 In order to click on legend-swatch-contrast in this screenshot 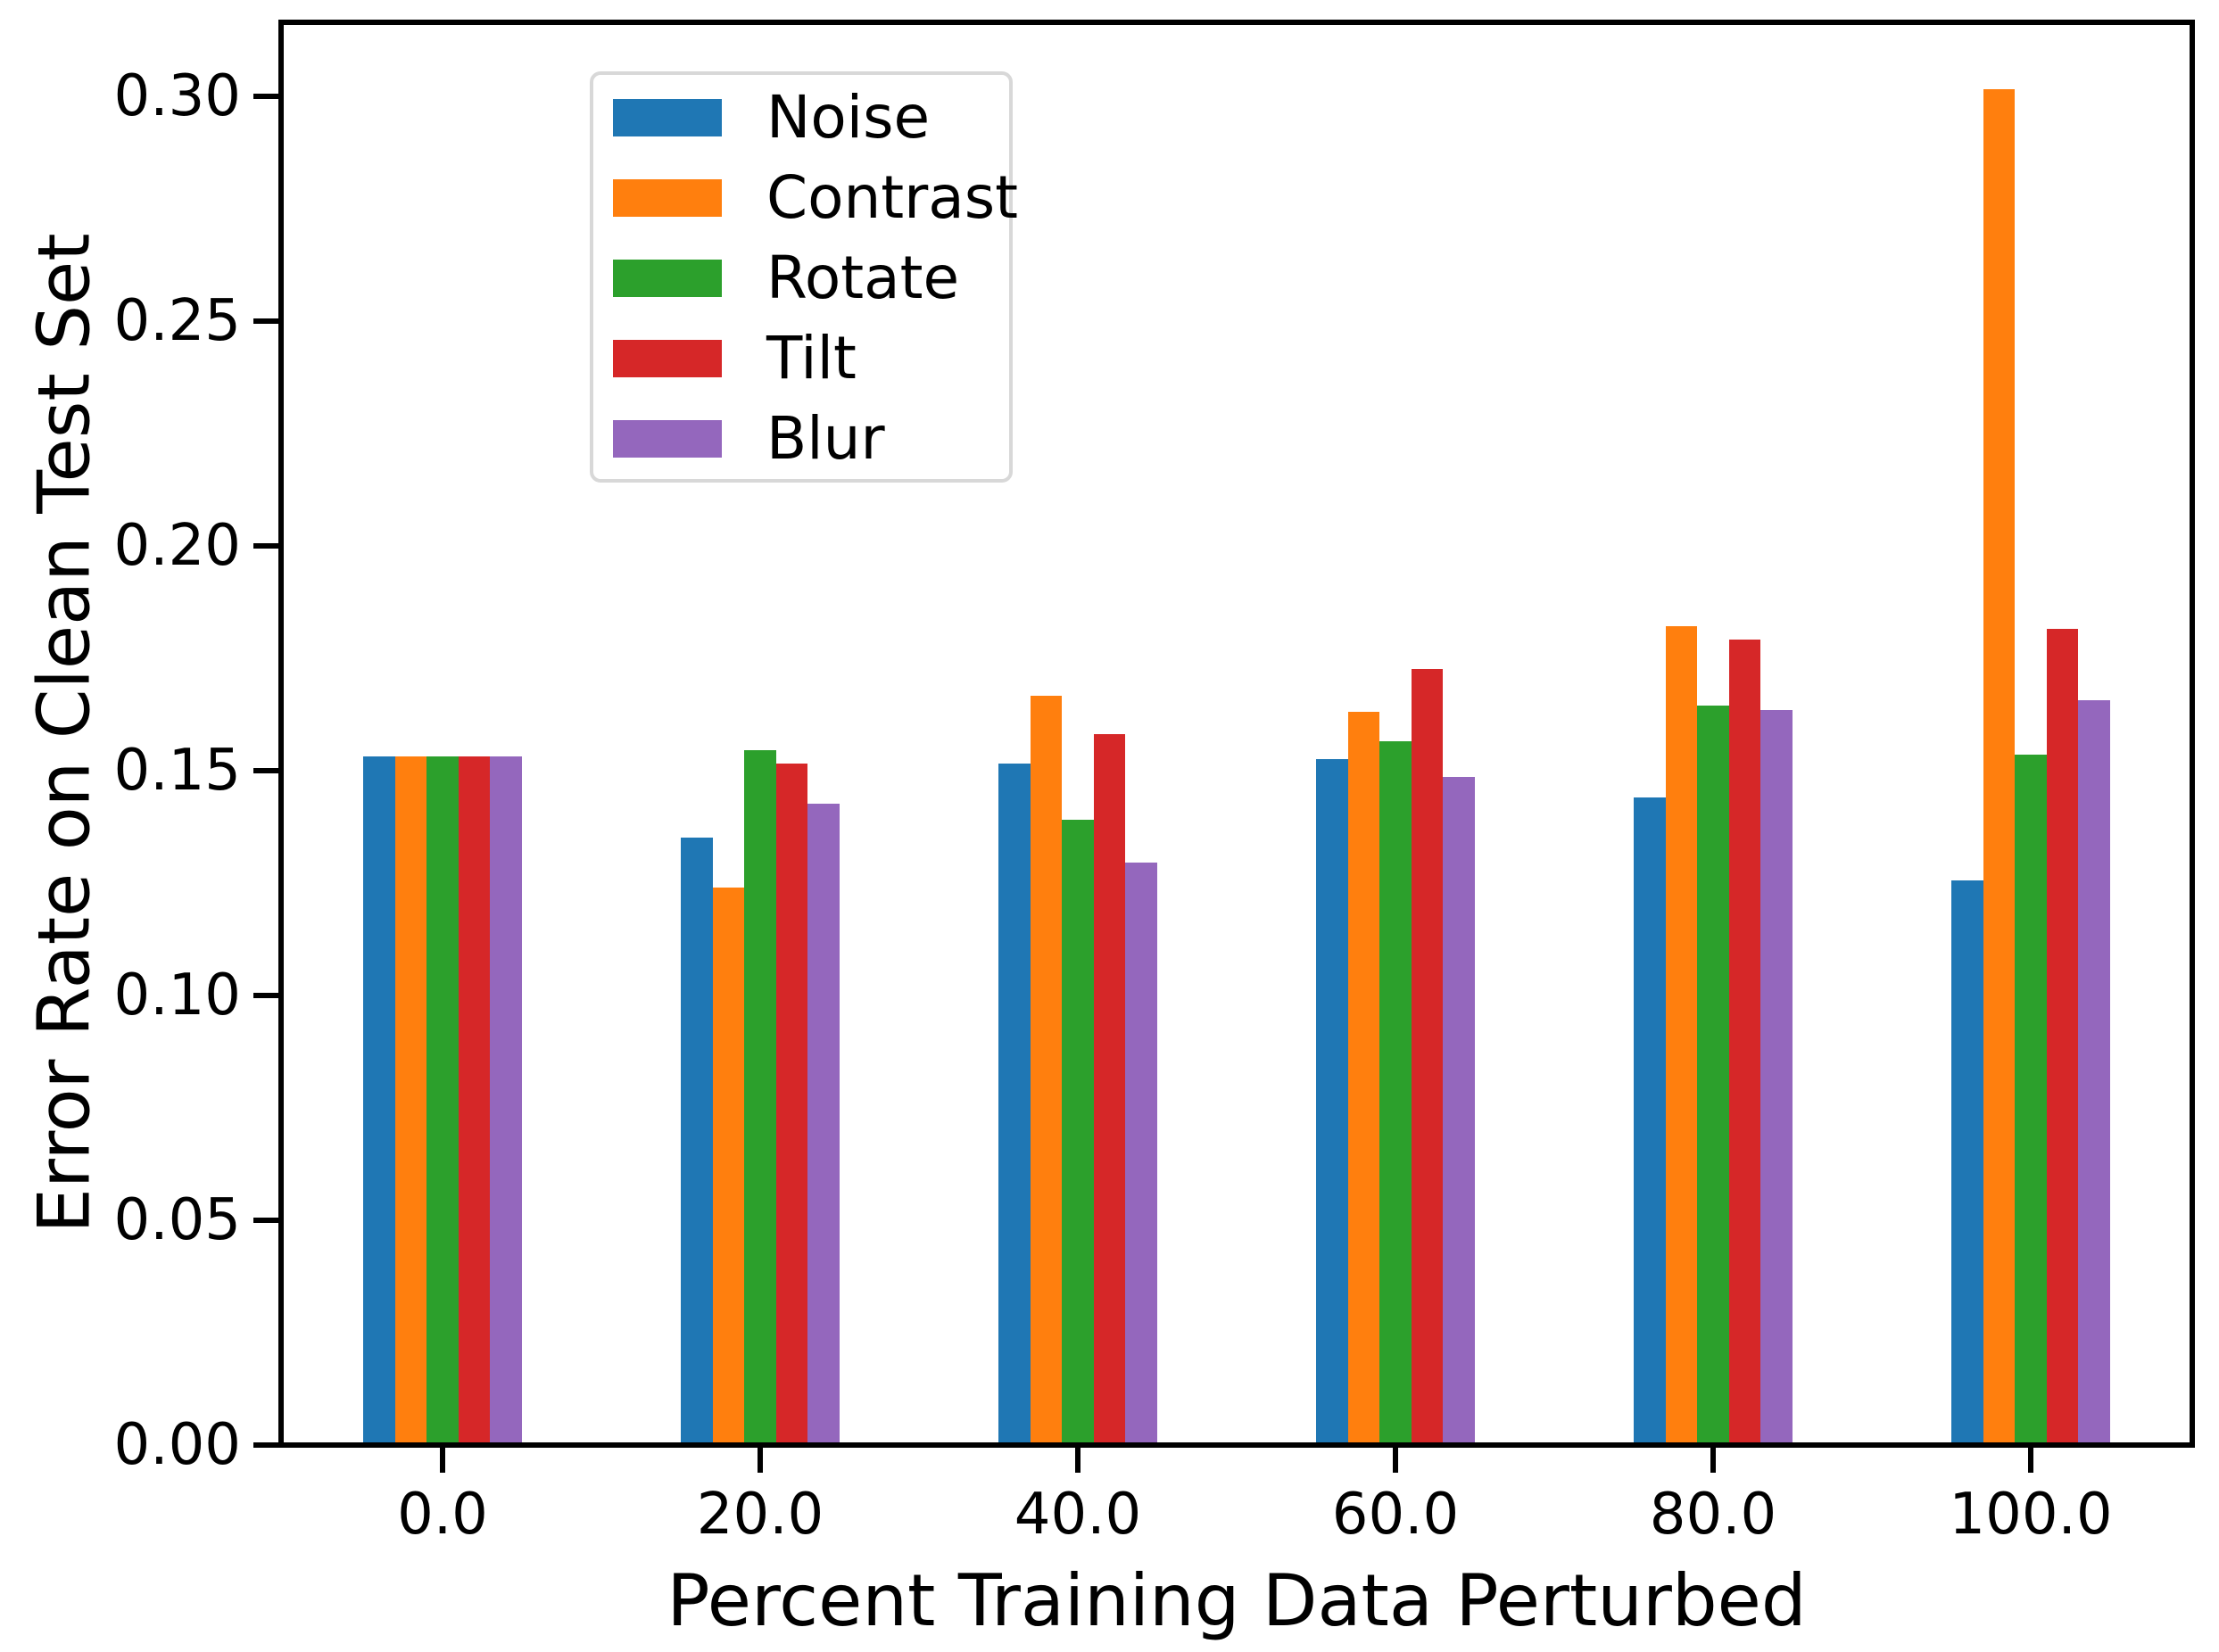, I will do `click(667, 198)`.